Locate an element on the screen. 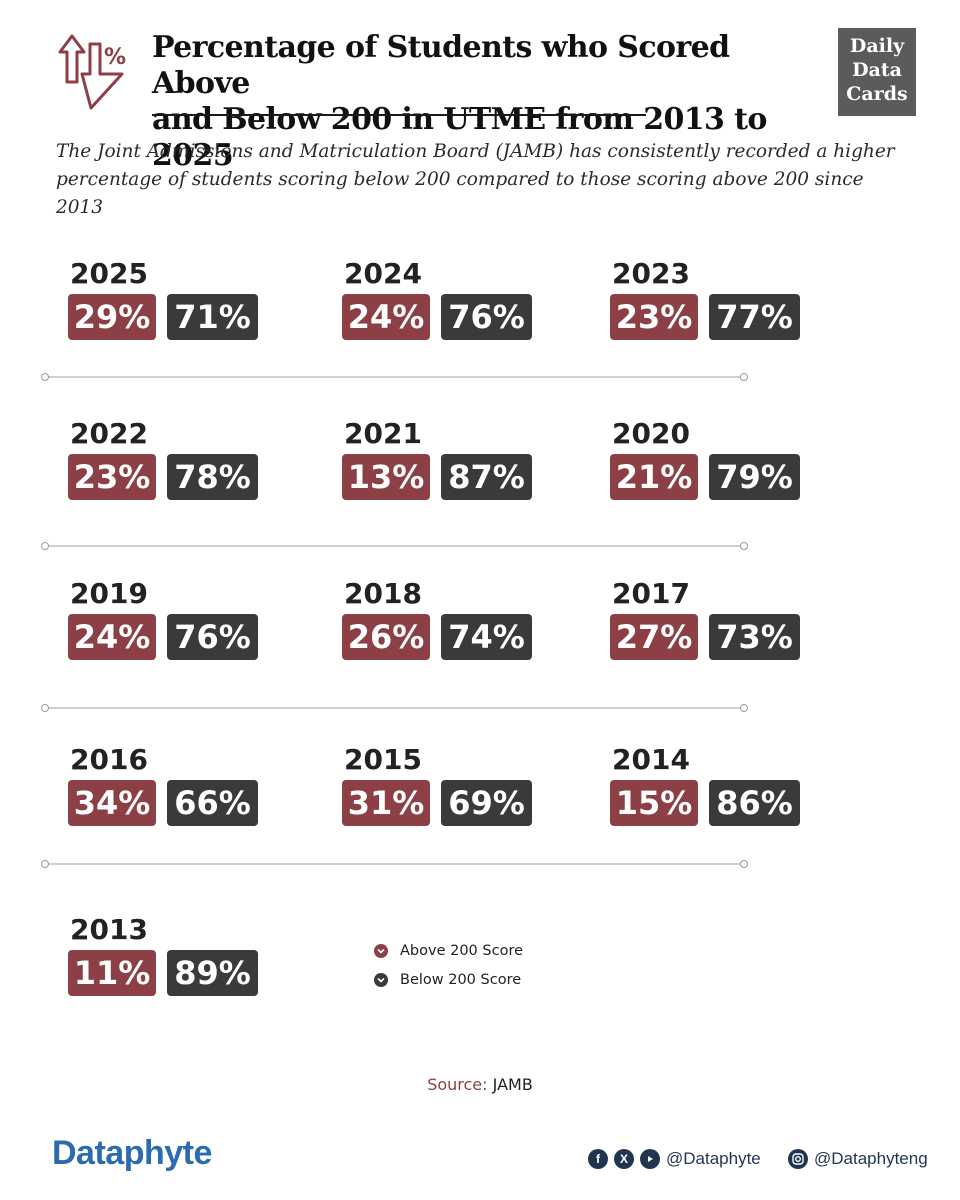 This screenshot has width=960, height=1200. legend-label-above: Above 200 Score is located at coordinates (462, 951).